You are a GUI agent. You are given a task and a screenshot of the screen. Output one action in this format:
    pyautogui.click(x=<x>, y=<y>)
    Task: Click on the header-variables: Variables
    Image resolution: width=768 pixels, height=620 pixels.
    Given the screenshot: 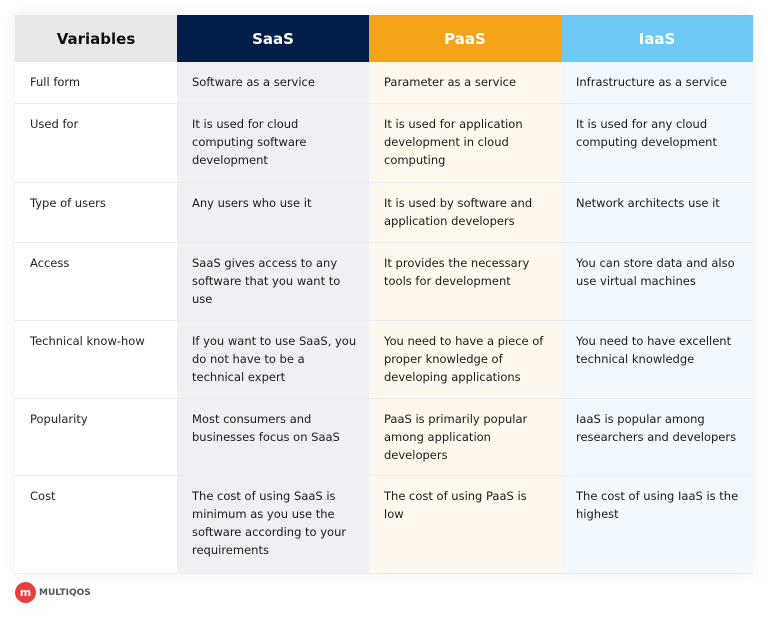 What is the action you would take?
    pyautogui.click(x=96, y=38)
    